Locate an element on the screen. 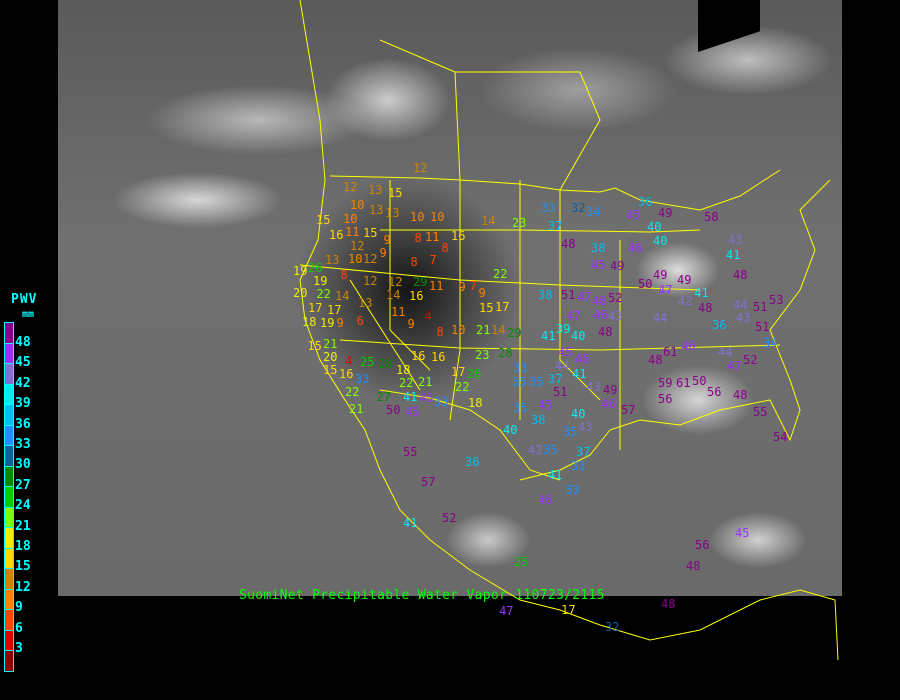 The image size is (900, 700). station-pwv-value: 15 is located at coordinates (395, 193).